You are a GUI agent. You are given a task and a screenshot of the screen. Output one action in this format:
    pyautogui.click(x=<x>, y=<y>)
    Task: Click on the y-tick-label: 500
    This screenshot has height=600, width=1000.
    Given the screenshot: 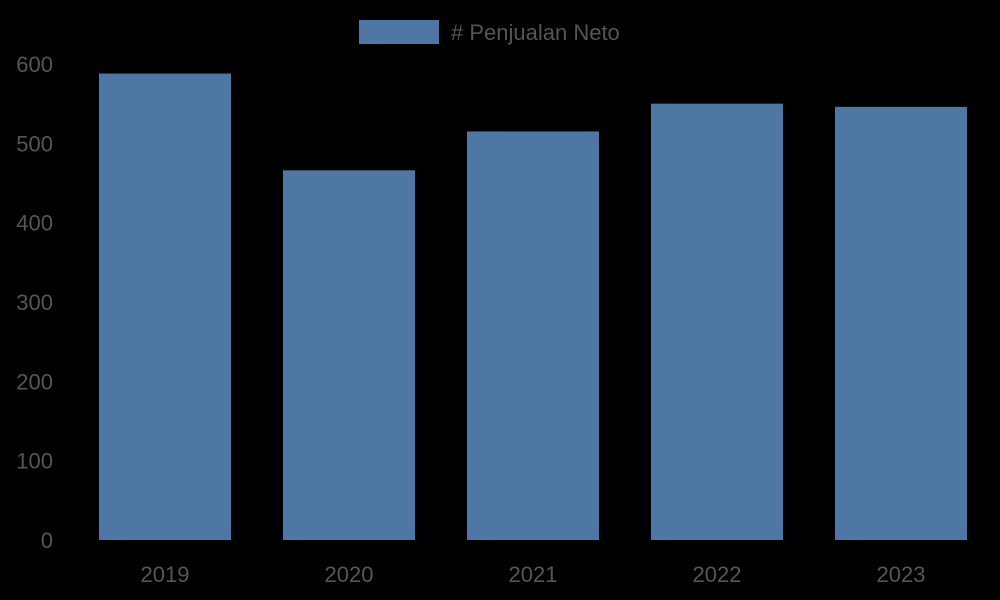 What is the action you would take?
    pyautogui.click(x=34, y=143)
    